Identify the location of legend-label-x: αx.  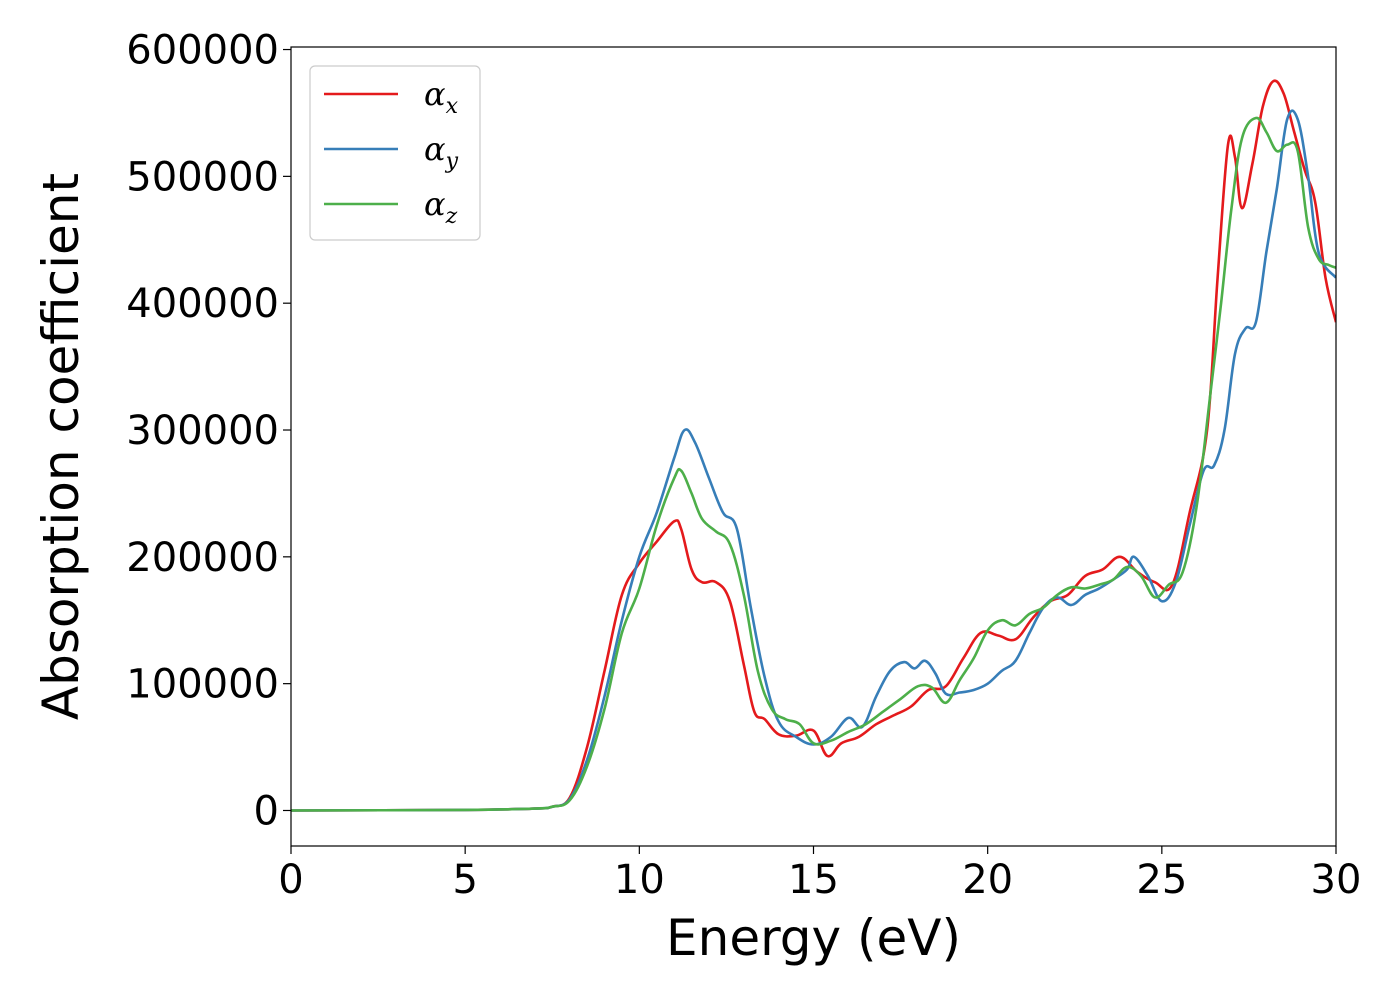
(441, 97).